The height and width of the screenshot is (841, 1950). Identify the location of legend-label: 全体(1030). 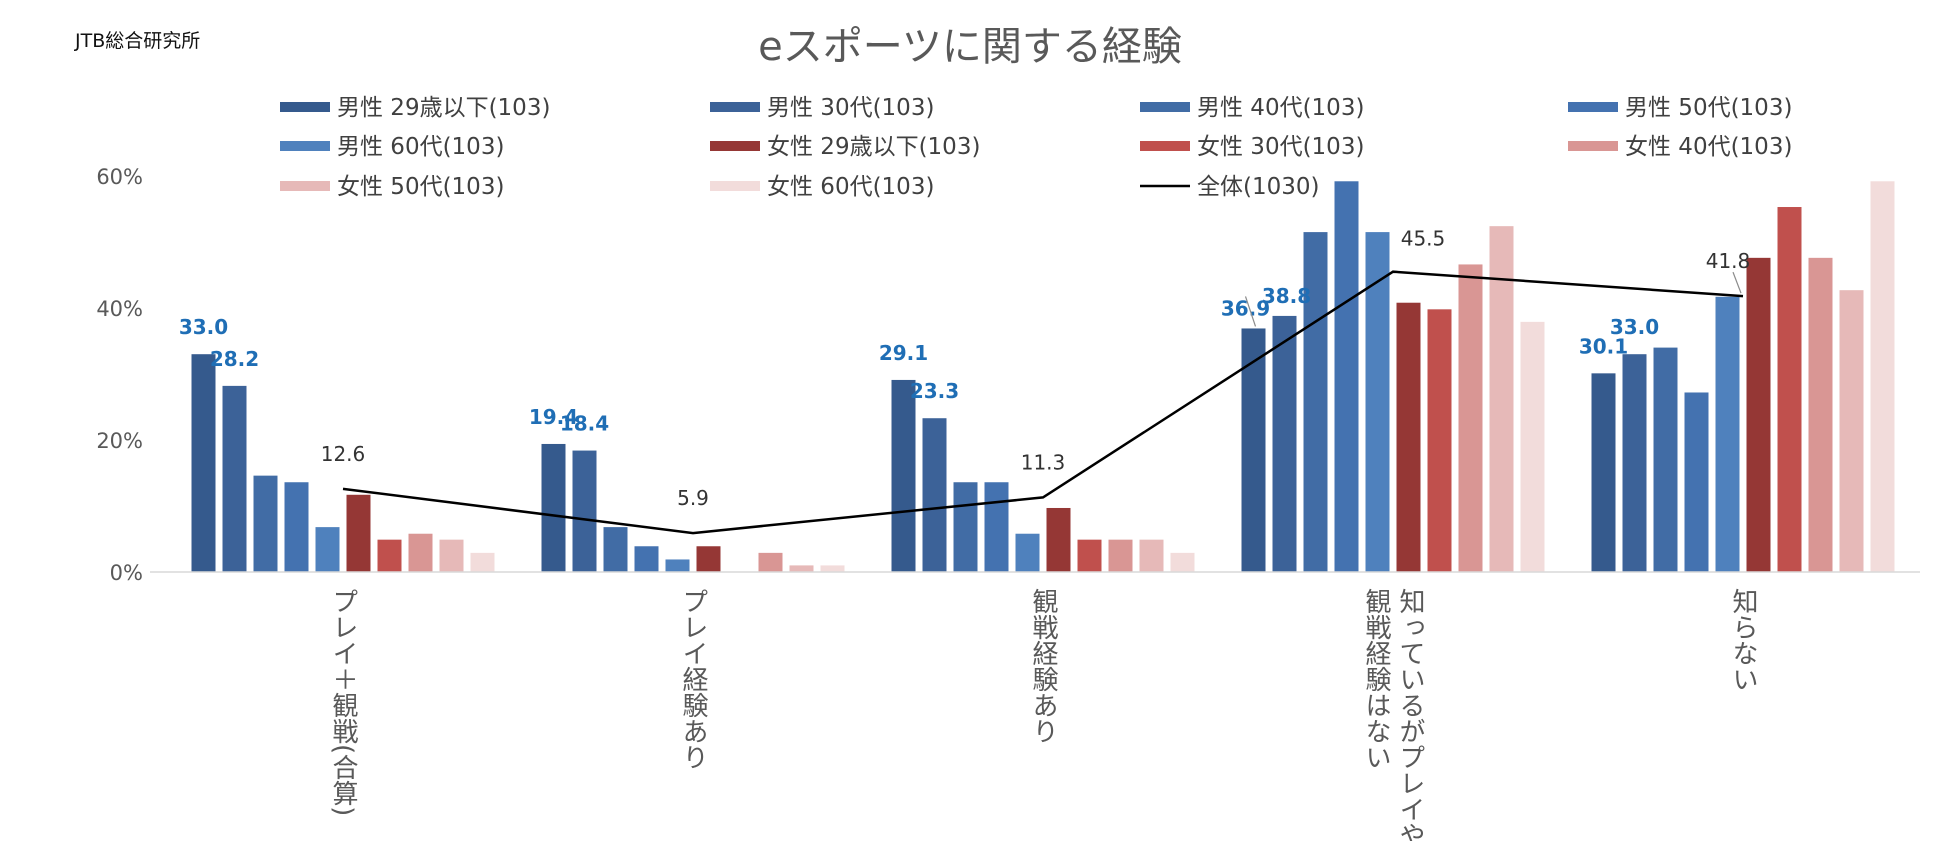
(1258, 187).